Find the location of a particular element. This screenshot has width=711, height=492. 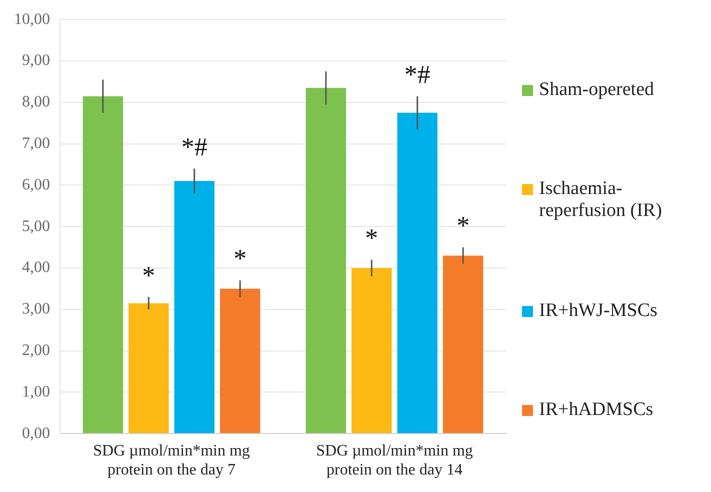

y-tick-label: 9,00 is located at coordinates (36, 61).